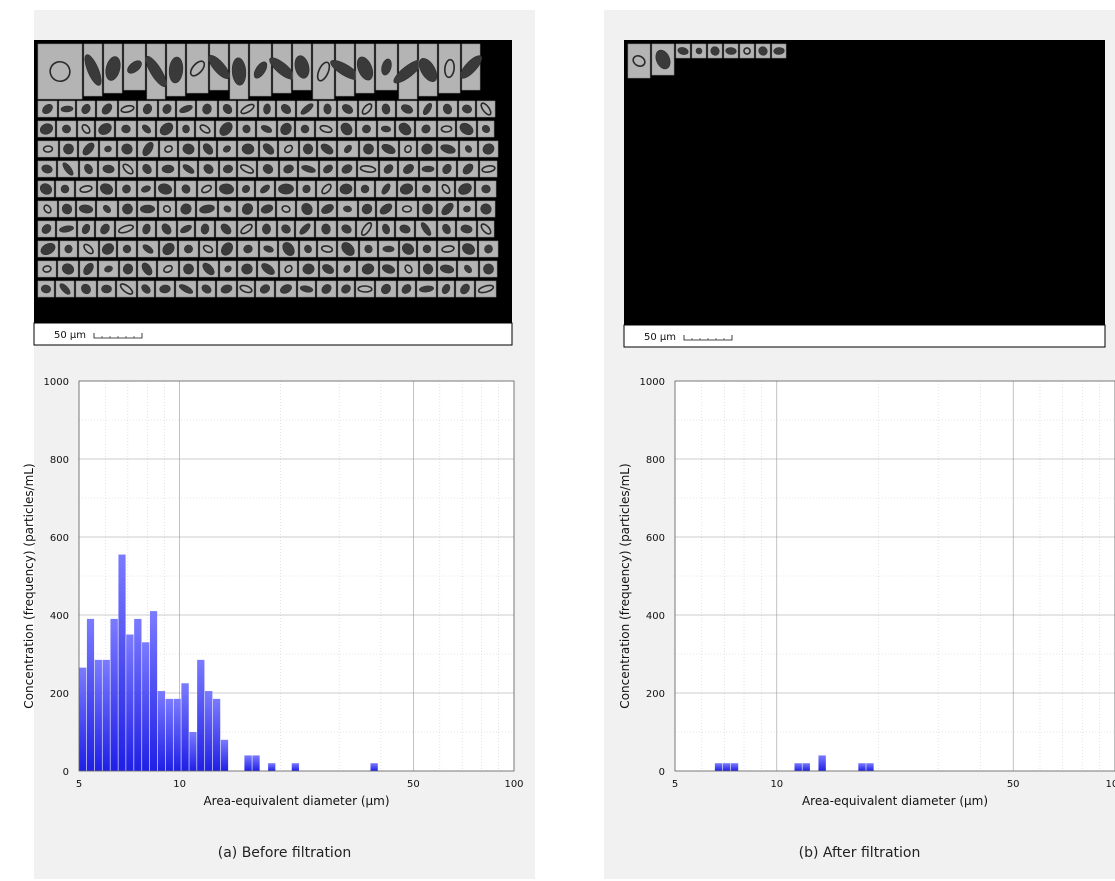 This screenshot has height=881, width=1115. Describe the element at coordinates (273, 334) in the screenshot. I see `scale-bar-strip` at that location.